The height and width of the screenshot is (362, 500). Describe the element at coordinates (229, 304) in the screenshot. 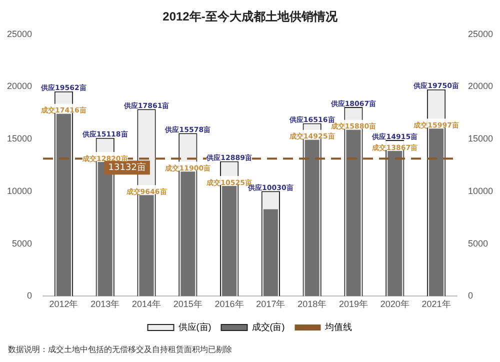

I see `x-tick-label: 2016年` at that location.